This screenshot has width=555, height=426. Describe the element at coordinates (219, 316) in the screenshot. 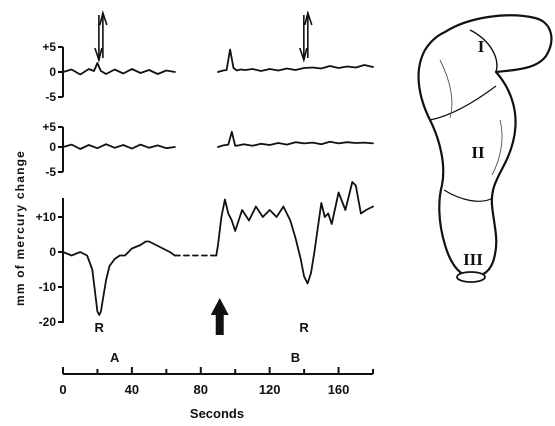

I see `solid-up-arrow` at that location.